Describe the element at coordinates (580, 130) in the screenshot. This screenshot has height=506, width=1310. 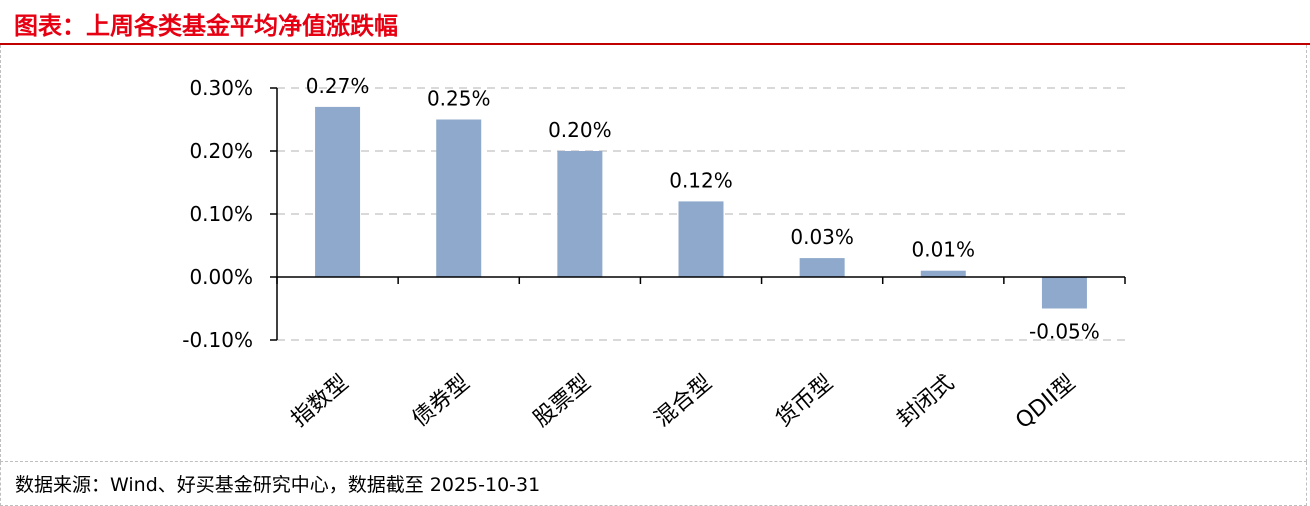
I see `data-label: 0.20%` at that location.